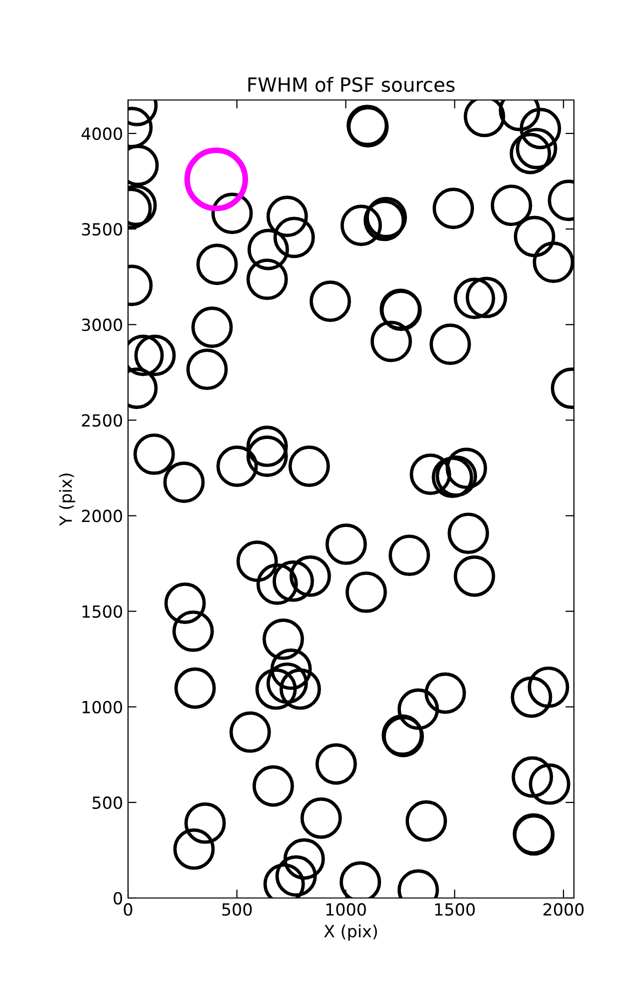  What do you see at coordinates (118, 898) in the screenshot?
I see `y-tick-label: 0` at bounding box center [118, 898].